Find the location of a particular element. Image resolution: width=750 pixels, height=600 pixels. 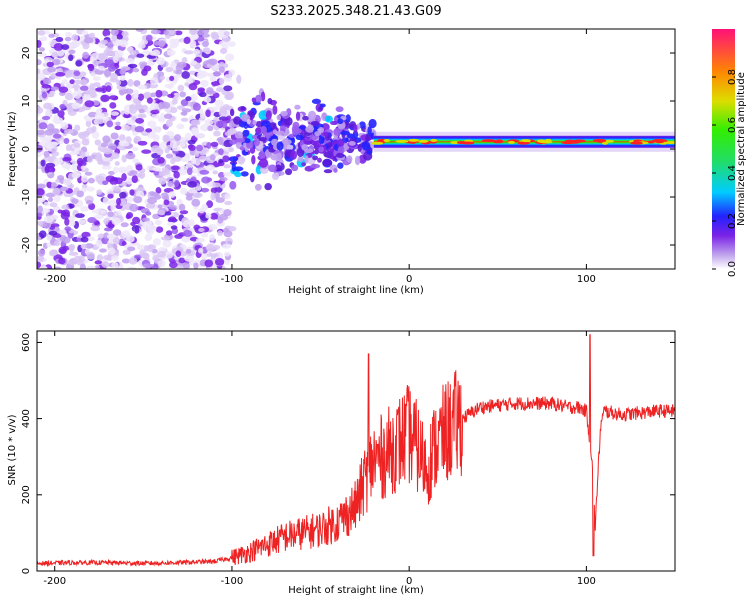

colorbar-tick-label: 0.0 is located at coordinates (732, 269).